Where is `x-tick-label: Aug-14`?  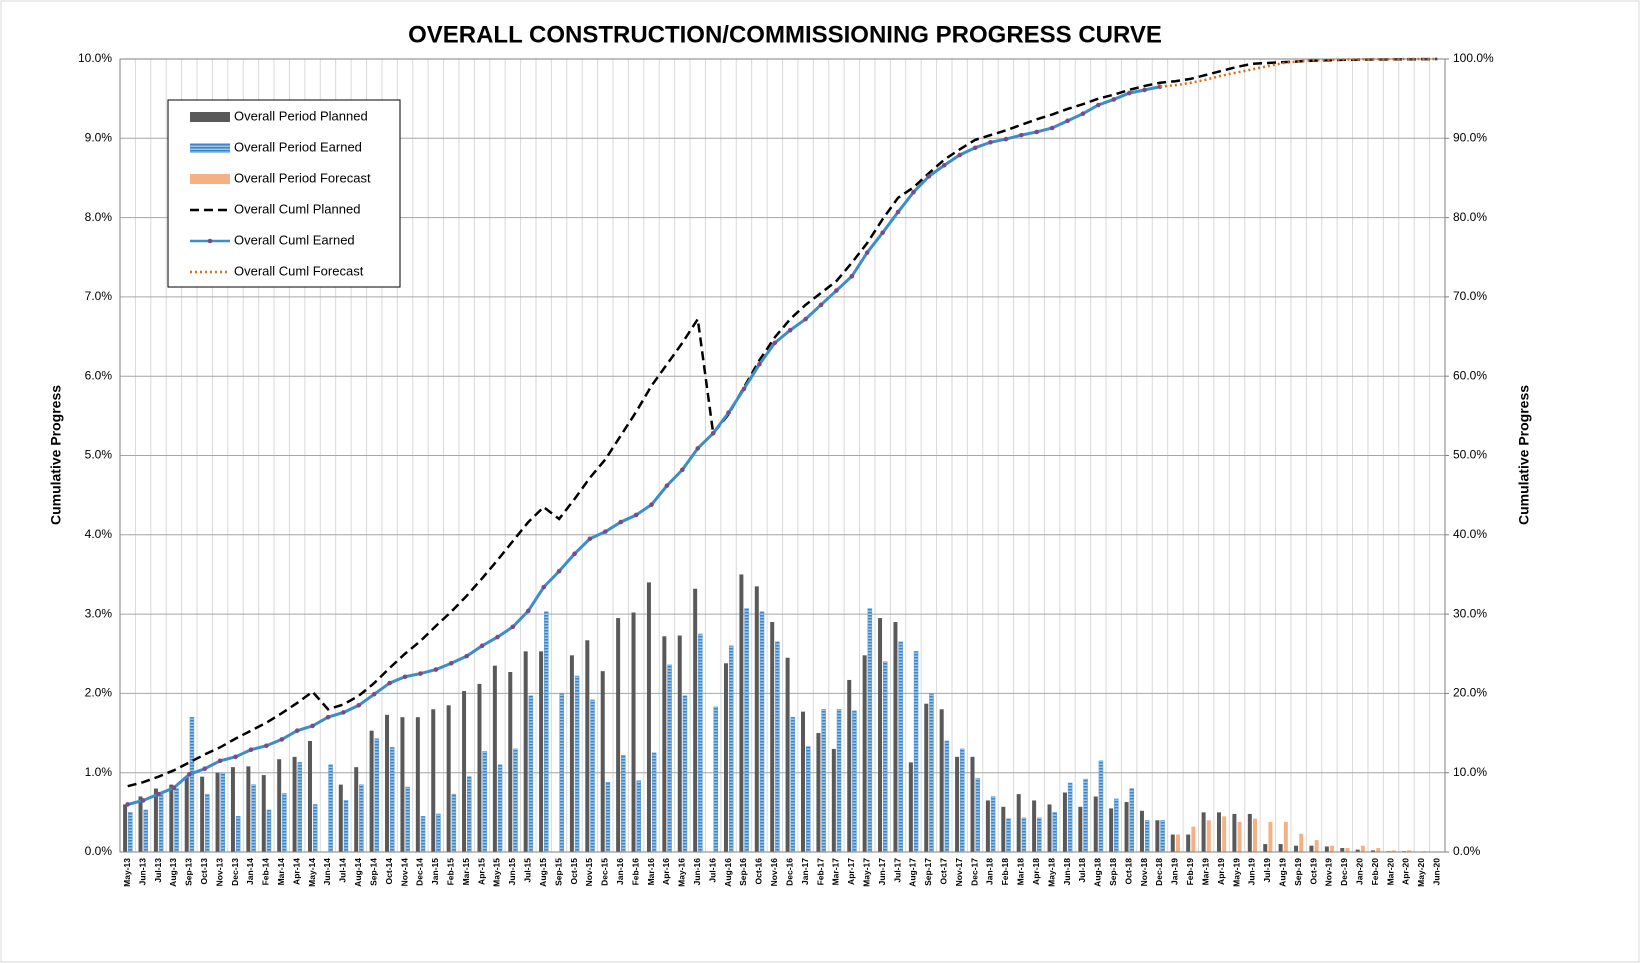 x-tick-label: Aug-14 is located at coordinates (358, 872).